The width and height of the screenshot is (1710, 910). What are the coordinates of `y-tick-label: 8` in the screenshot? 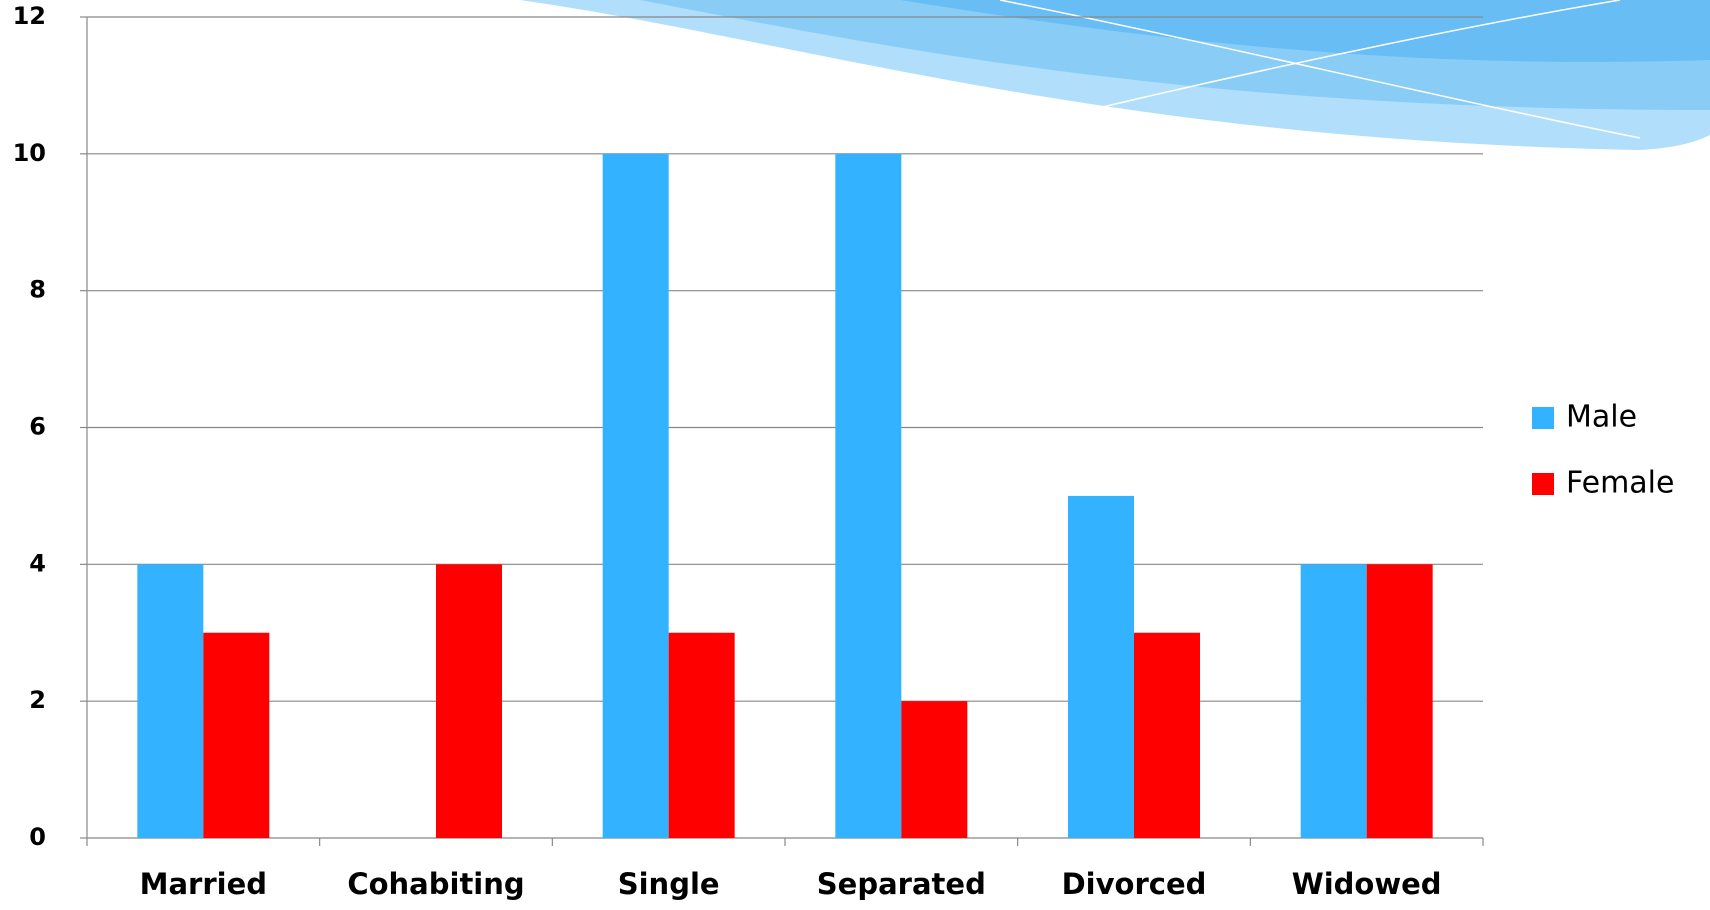 It's located at (37, 290).